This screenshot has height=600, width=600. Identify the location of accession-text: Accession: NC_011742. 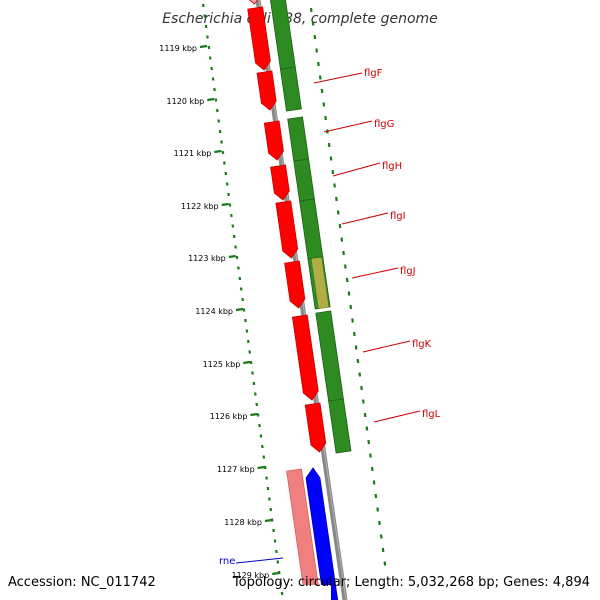
(82, 582).